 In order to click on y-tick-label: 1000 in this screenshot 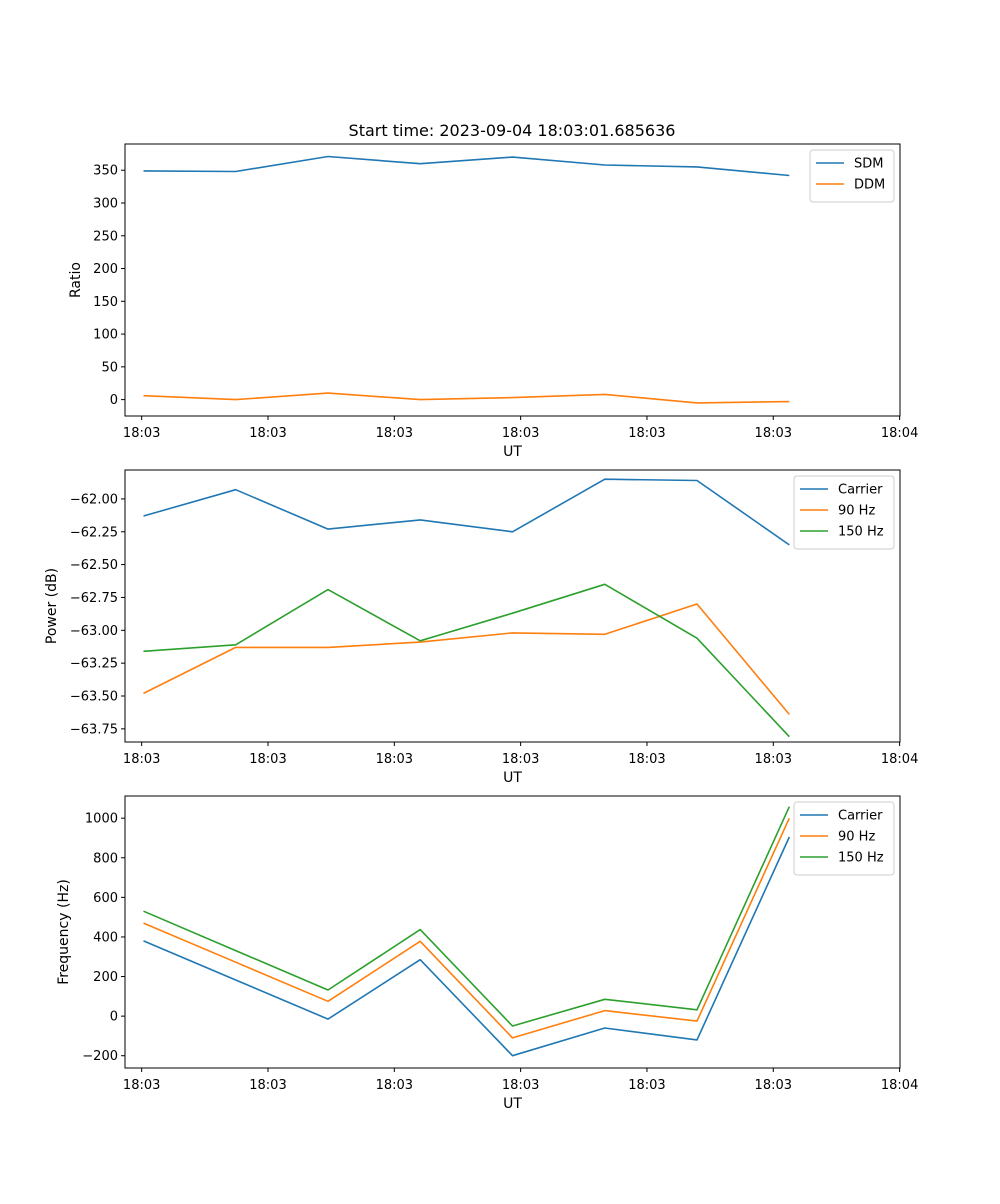, I will do `click(101, 819)`.